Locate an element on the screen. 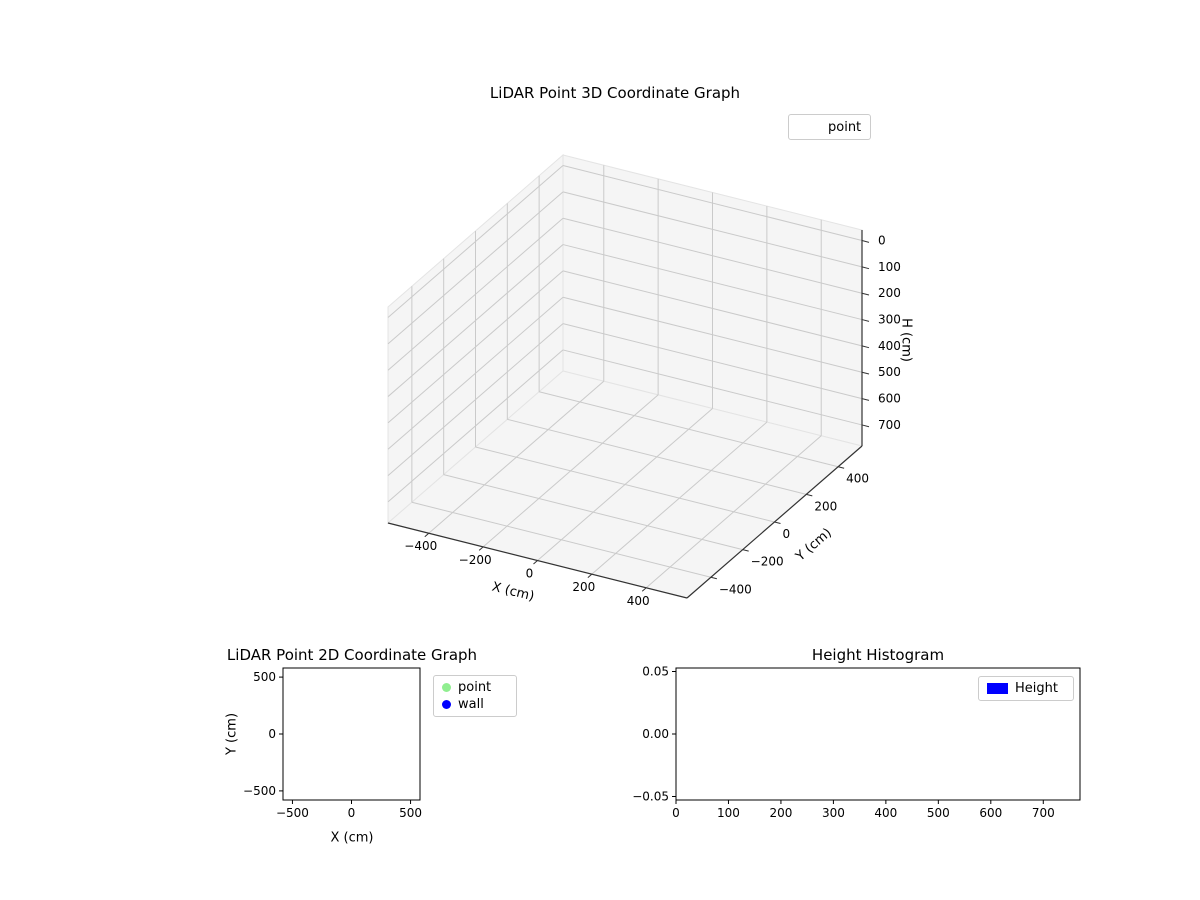 The image size is (1200, 900). tick-label: 0.05 is located at coordinates (655, 672).